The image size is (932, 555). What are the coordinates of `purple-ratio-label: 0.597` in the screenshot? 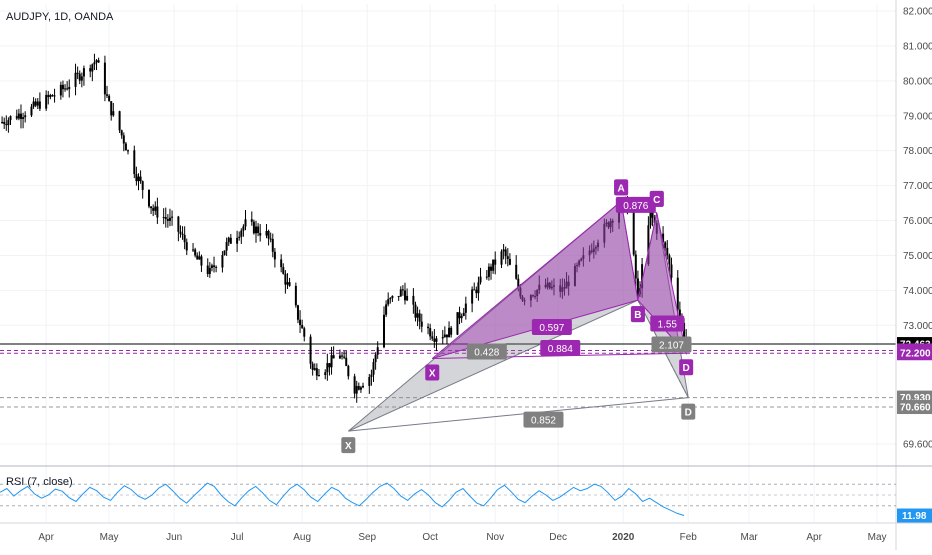 It's located at (551, 328).